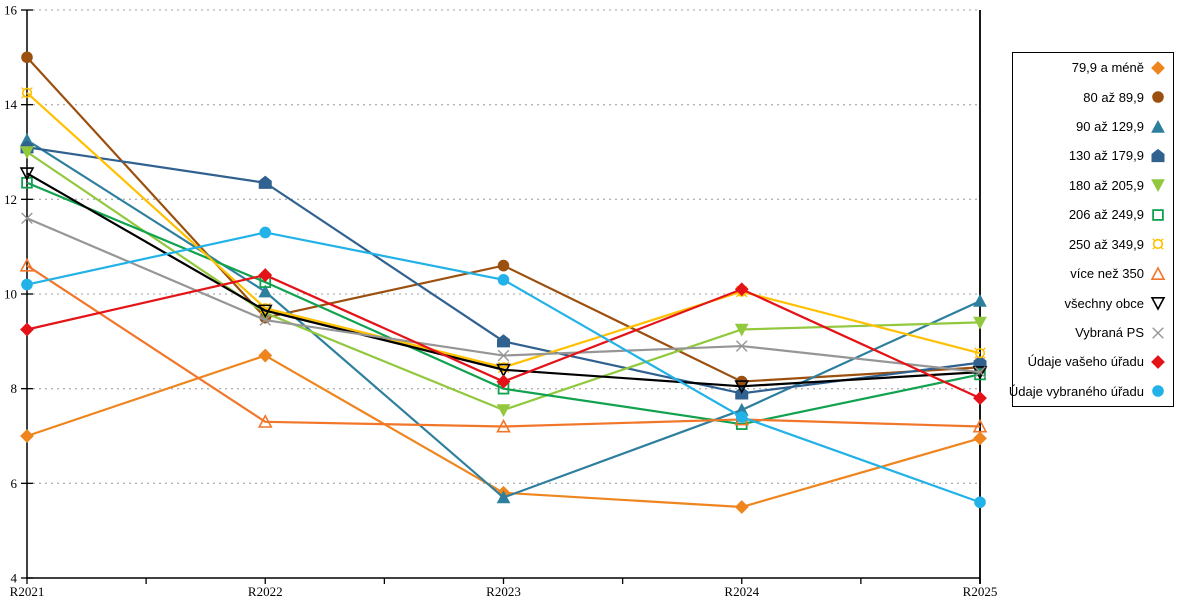  I want to click on y-axis-tick-label: 10, so click(10, 294).